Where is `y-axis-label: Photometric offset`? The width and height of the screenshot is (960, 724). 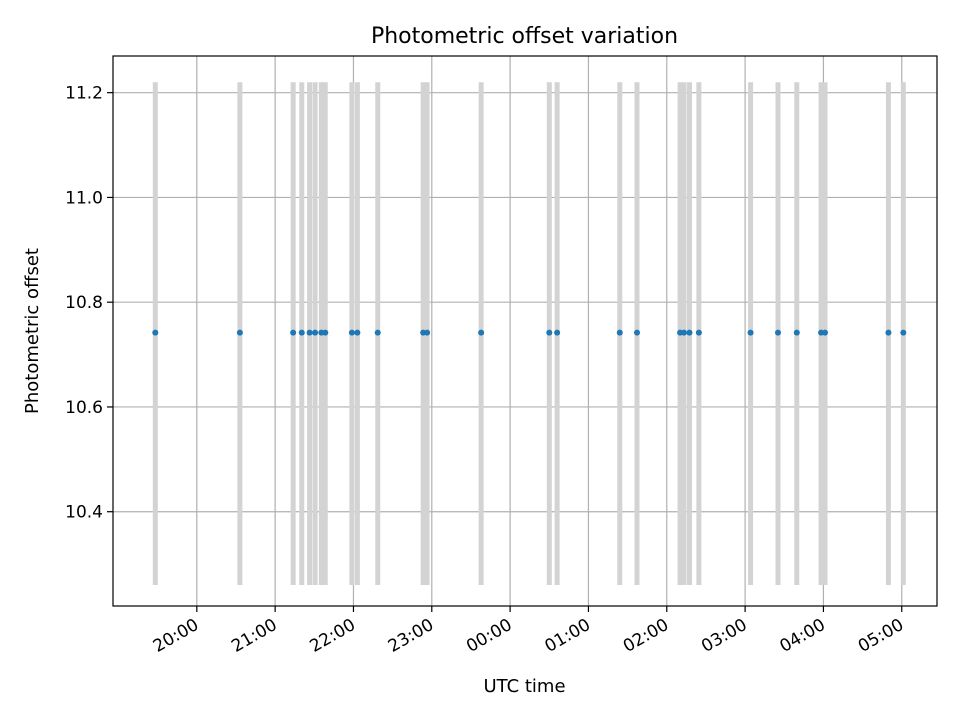
y-axis-label: Photometric offset is located at coordinates (32, 331).